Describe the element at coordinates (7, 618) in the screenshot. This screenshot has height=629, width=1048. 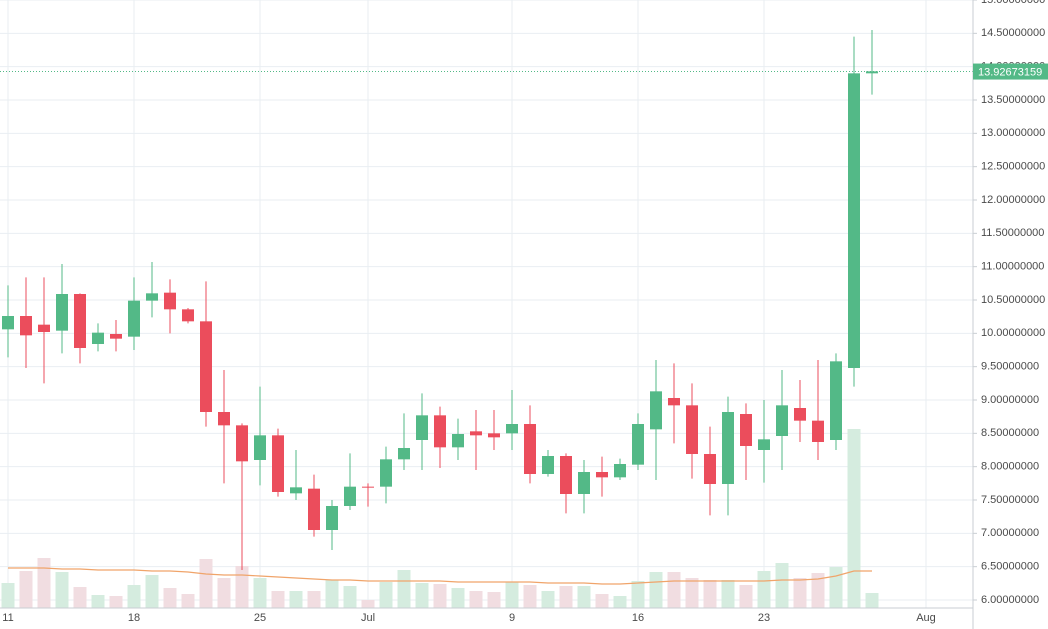
I see `x-tick-label: 11` at that location.